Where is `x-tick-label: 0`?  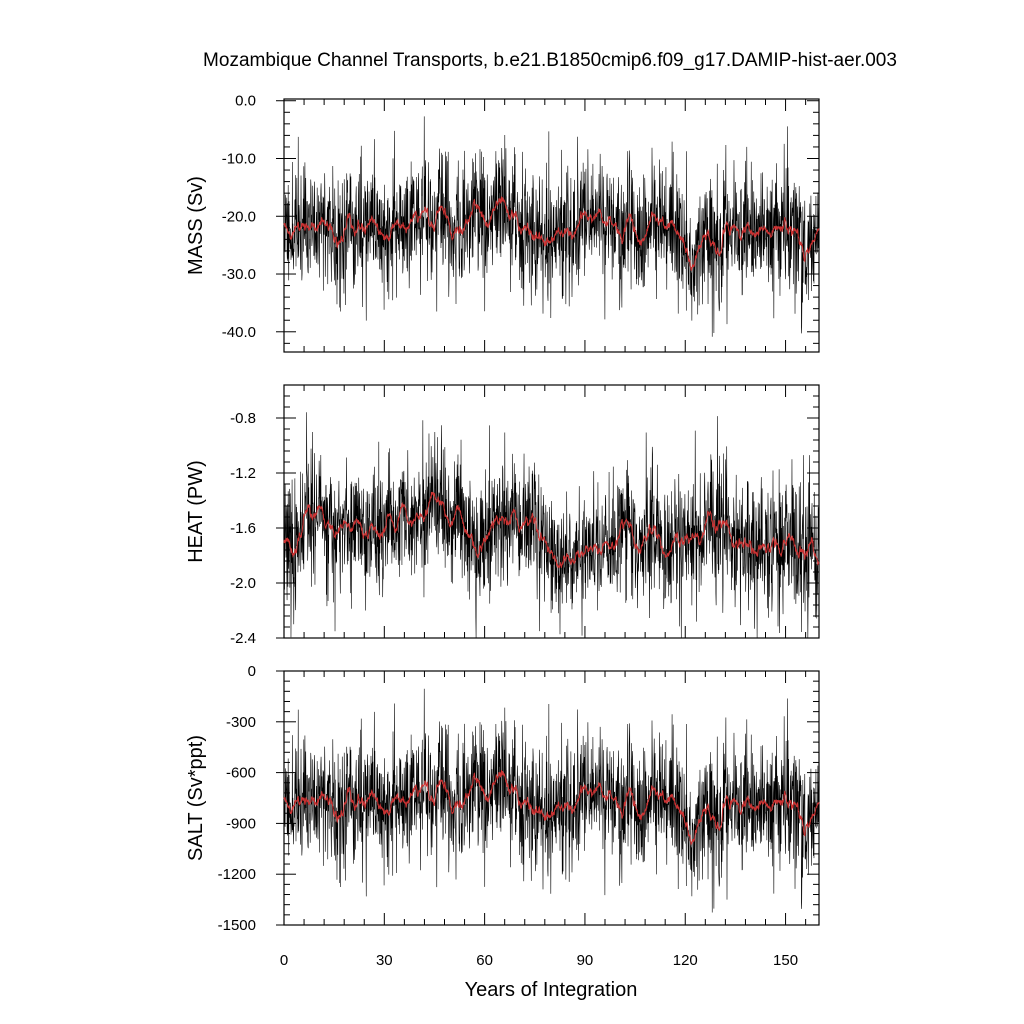 x-tick-label: 0 is located at coordinates (284, 960).